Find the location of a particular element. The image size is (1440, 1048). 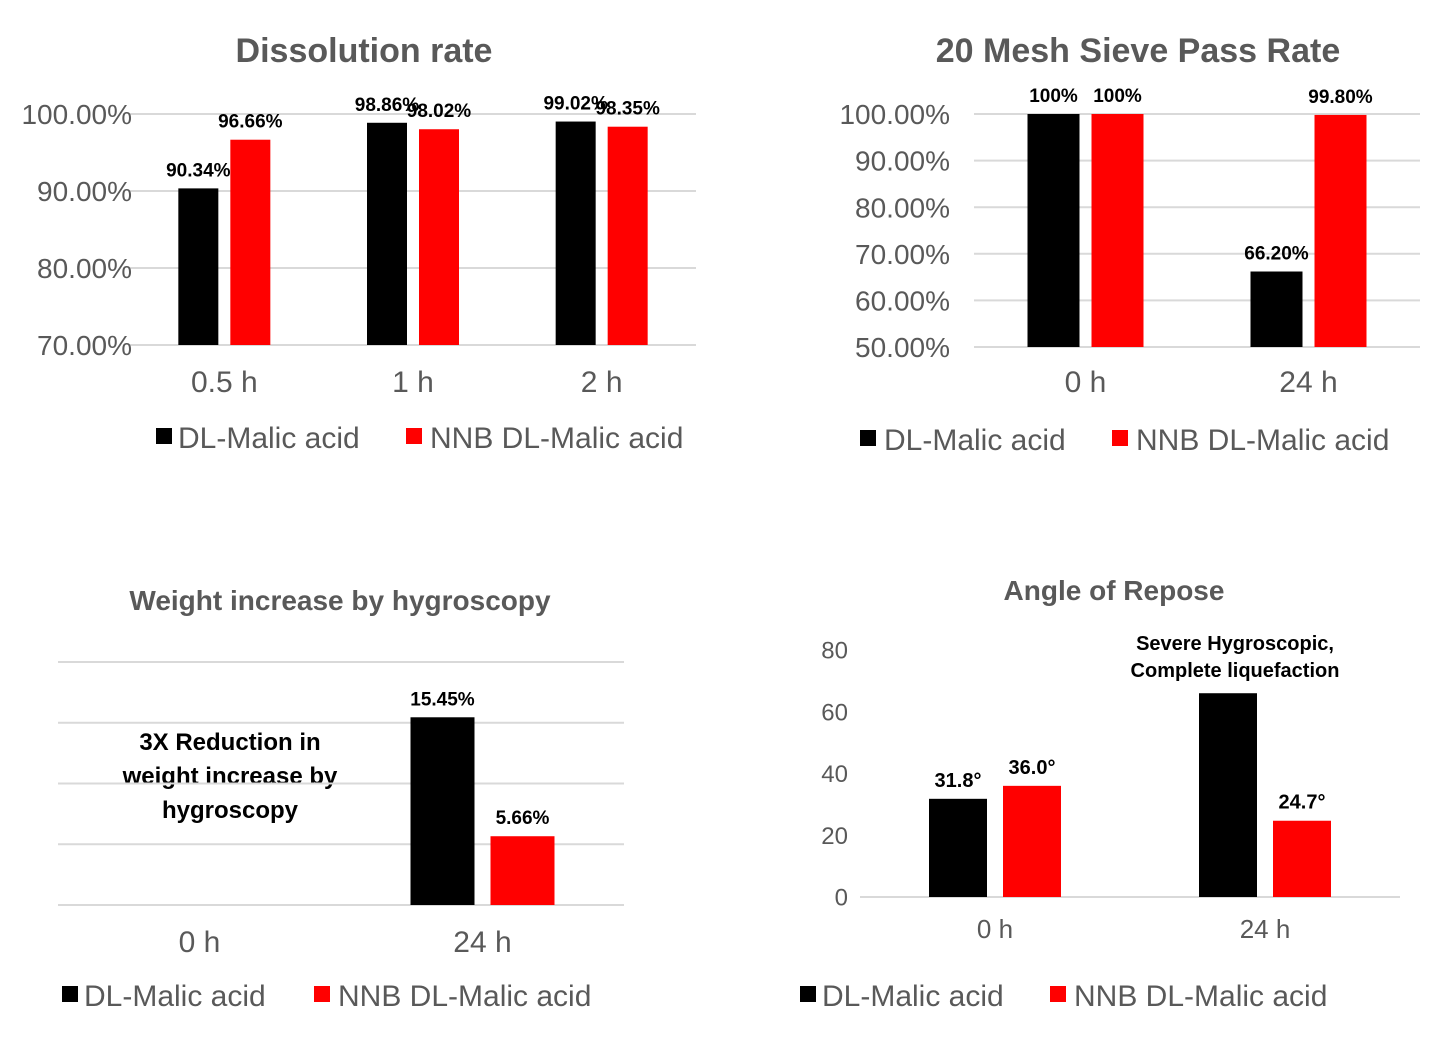

annotation-line-2: weight increase by is located at coordinates (230, 776).